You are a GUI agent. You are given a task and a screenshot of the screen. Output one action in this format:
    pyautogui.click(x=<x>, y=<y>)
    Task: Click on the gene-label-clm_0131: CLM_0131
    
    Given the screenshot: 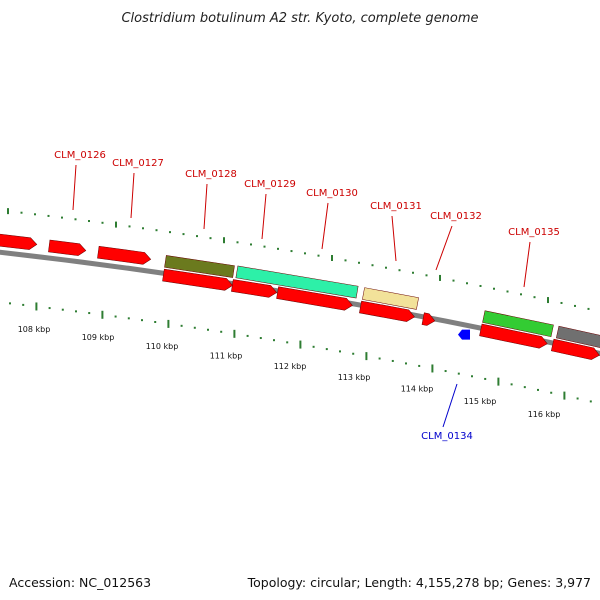 What is the action you would take?
    pyautogui.click(x=396, y=206)
    